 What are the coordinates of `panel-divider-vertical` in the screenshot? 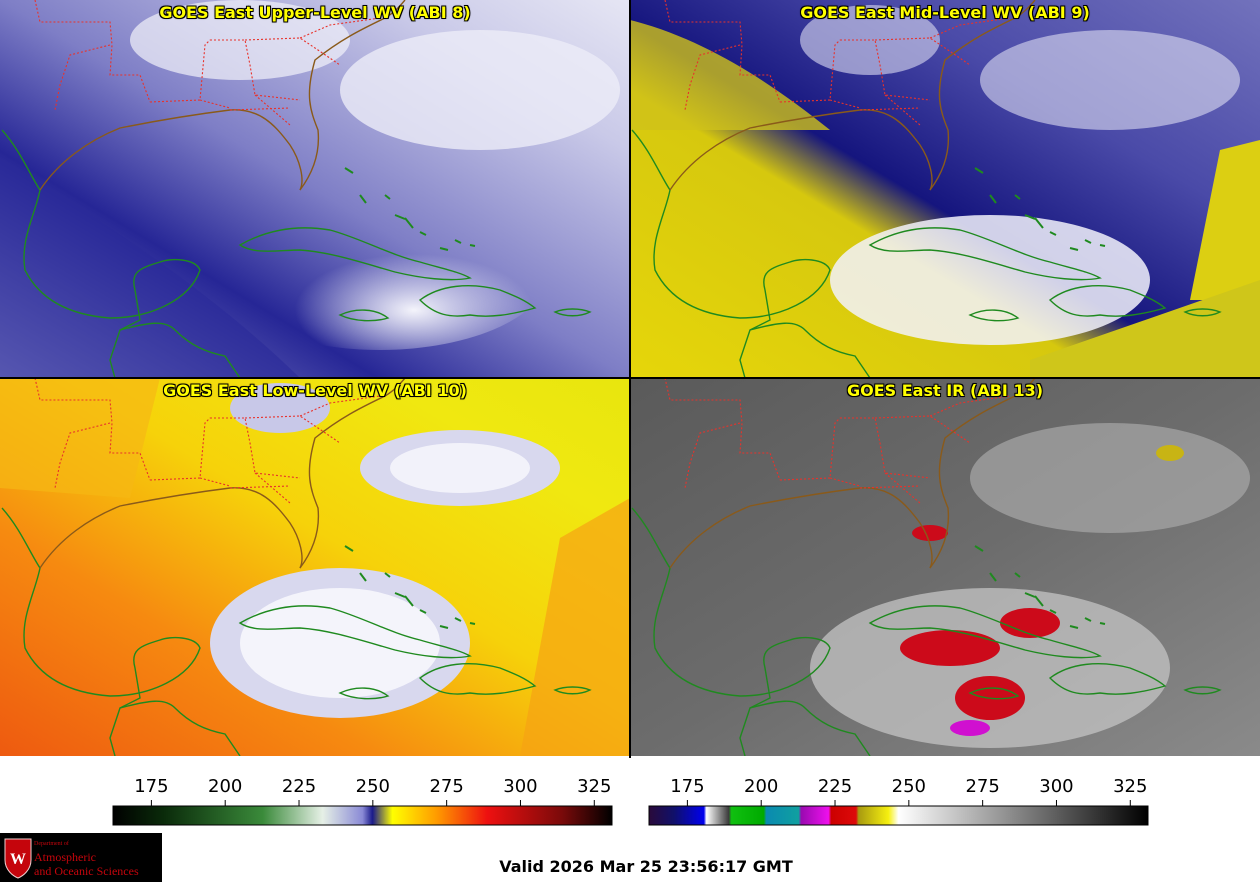 It's located at (630, 379).